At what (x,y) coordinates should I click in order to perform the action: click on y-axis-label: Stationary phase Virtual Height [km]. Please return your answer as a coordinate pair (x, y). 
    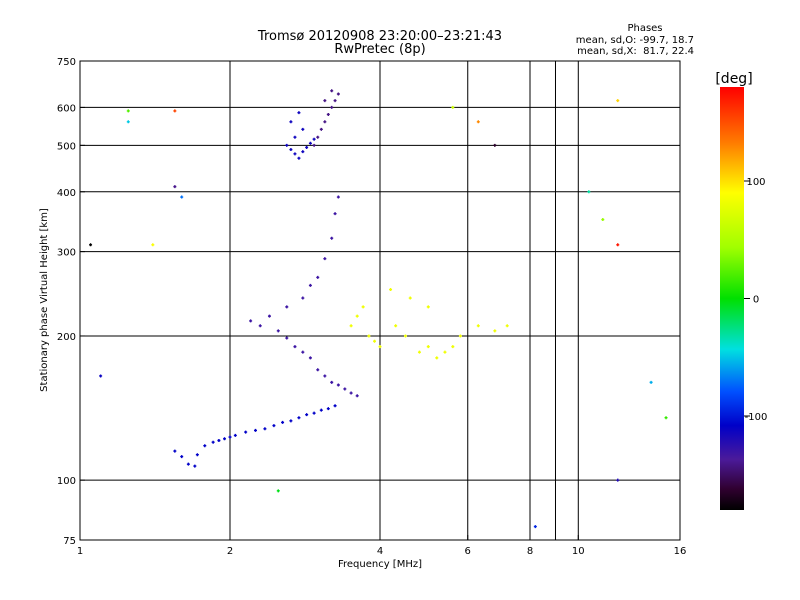
    Looking at the image, I should click on (44, 300).